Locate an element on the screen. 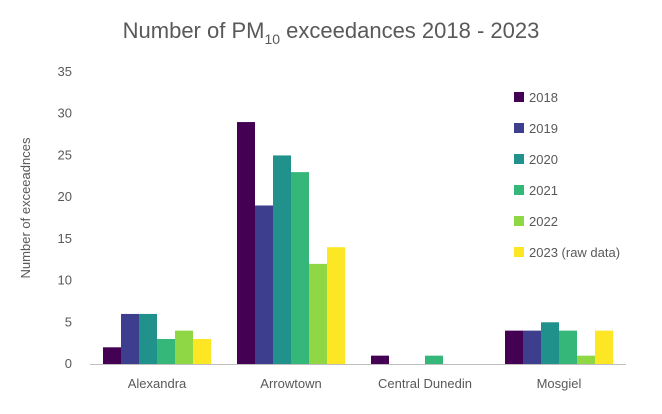 This screenshot has height=414, width=662. y-tick-label: 20 is located at coordinates (65, 196).